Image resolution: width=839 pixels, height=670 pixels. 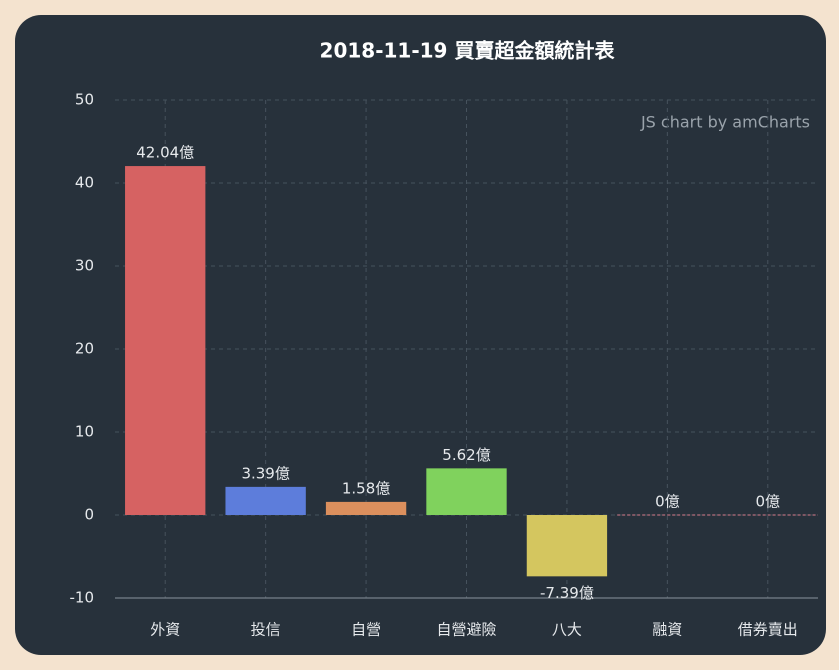 I want to click on value-label: -7.39億, so click(x=567, y=593).